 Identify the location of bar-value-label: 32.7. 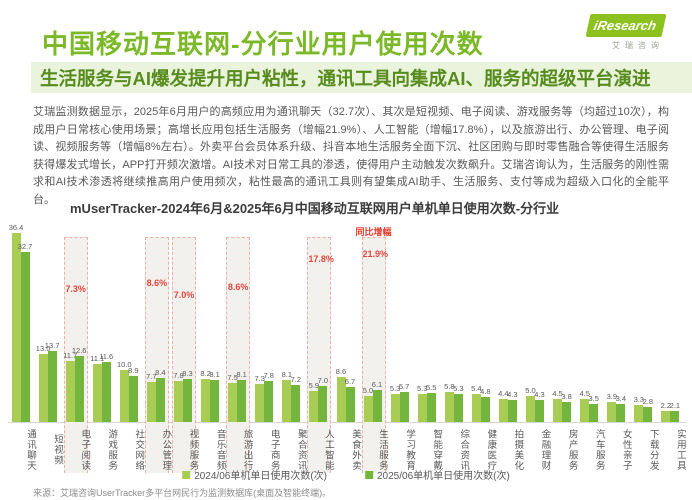
(25, 246).